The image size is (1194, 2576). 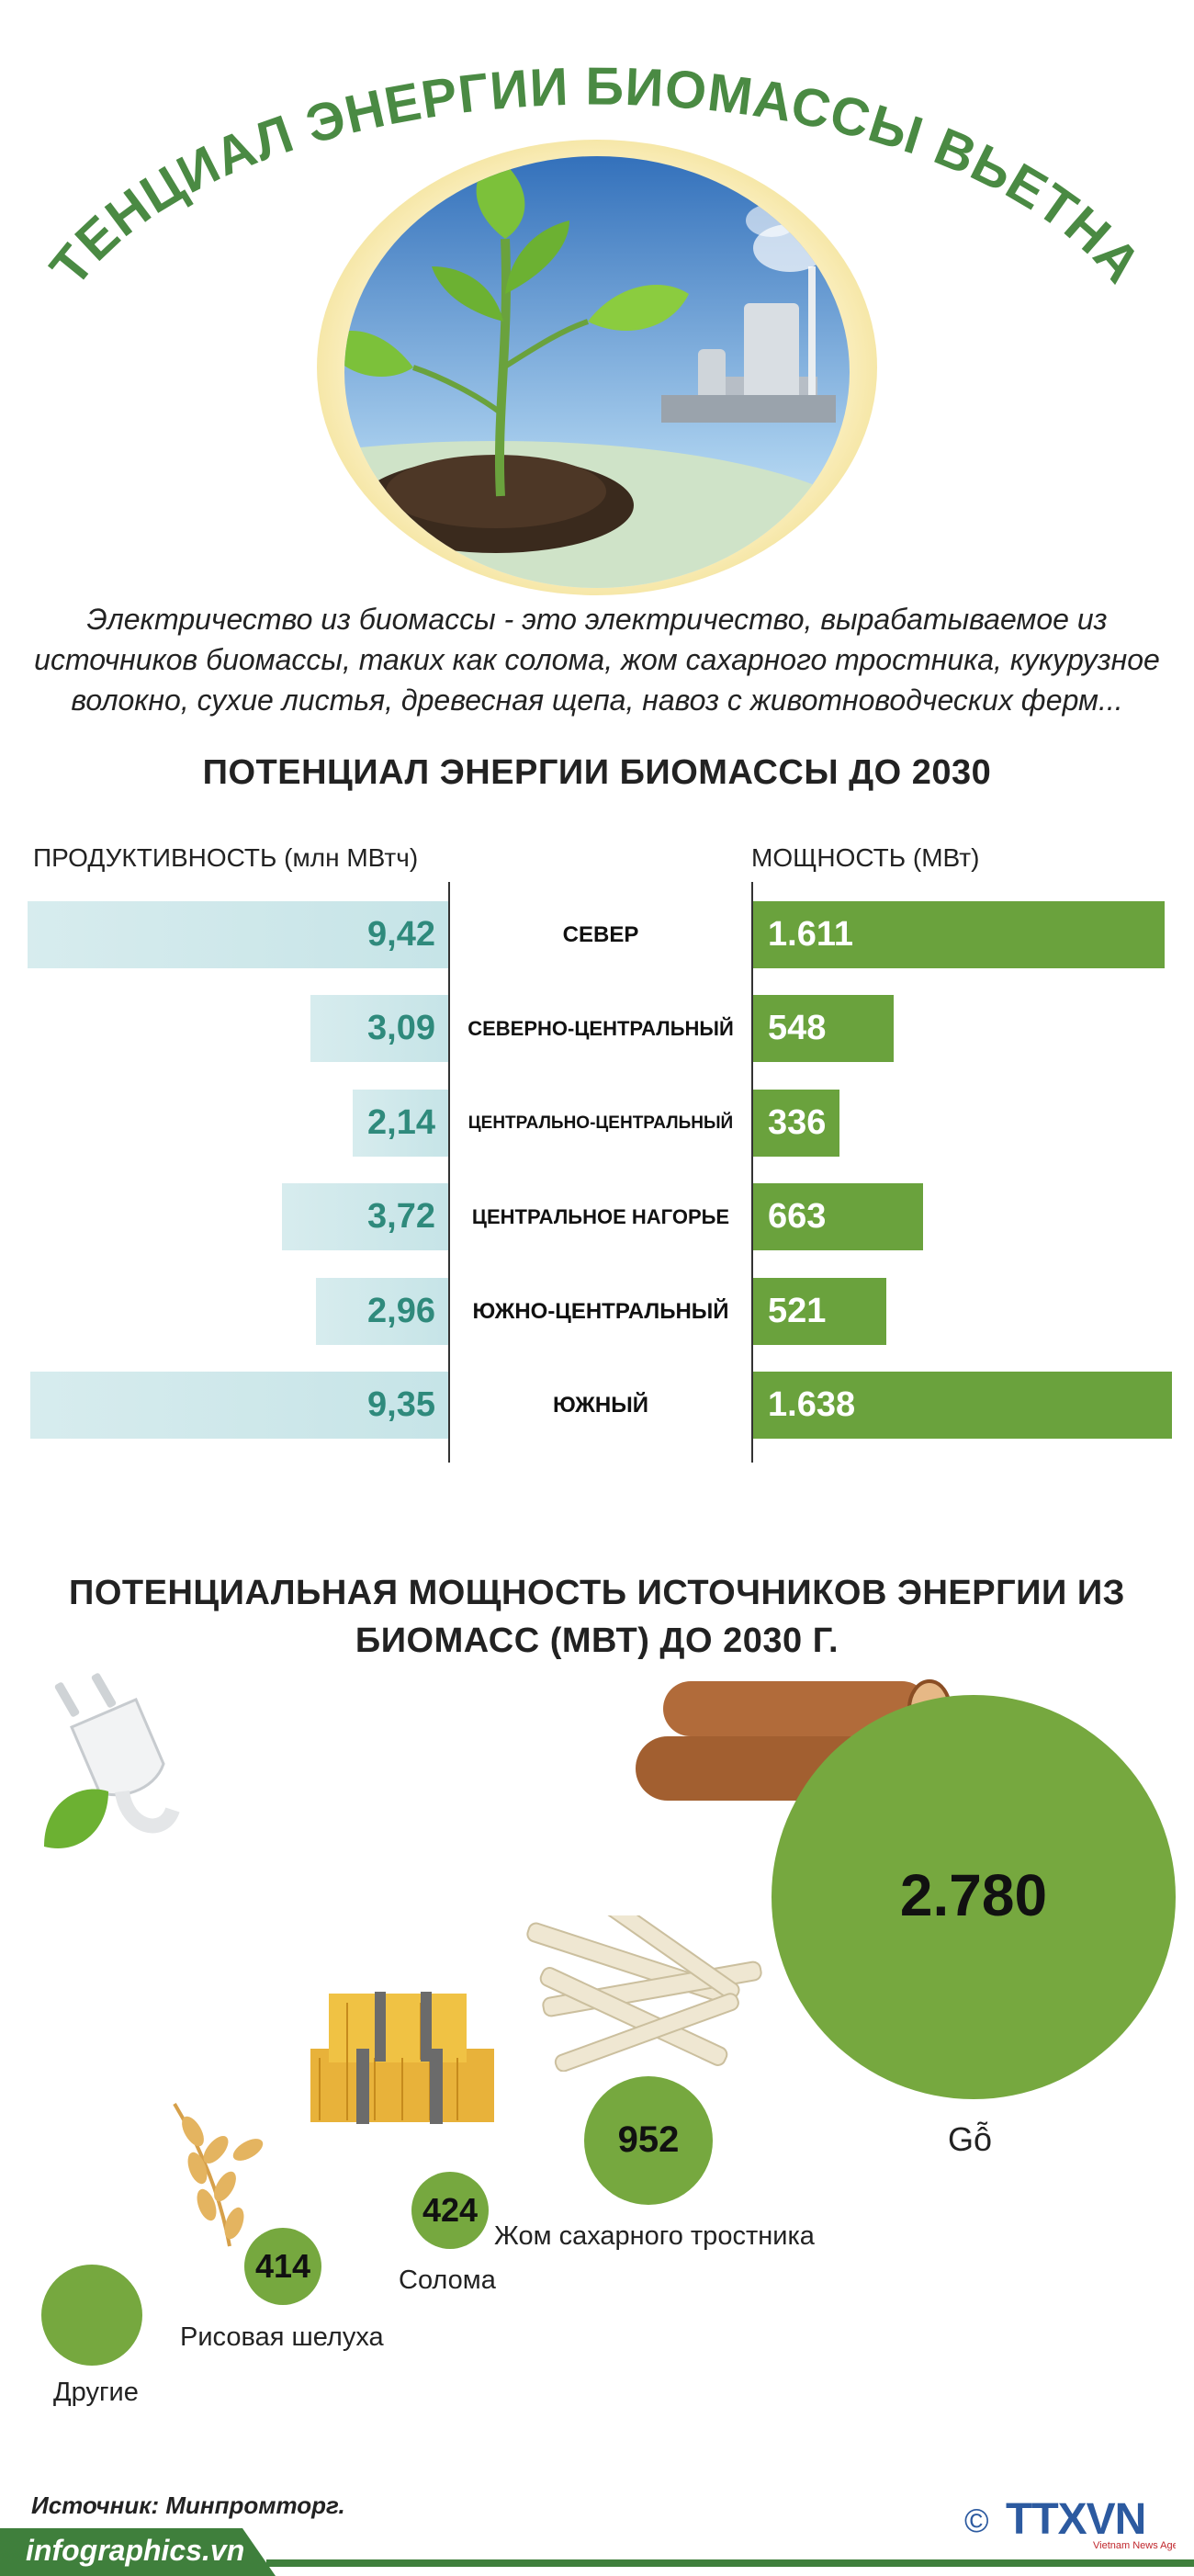 What do you see at coordinates (401, 1216) in the screenshot?
I see `productivity-value: 3,72` at bounding box center [401, 1216].